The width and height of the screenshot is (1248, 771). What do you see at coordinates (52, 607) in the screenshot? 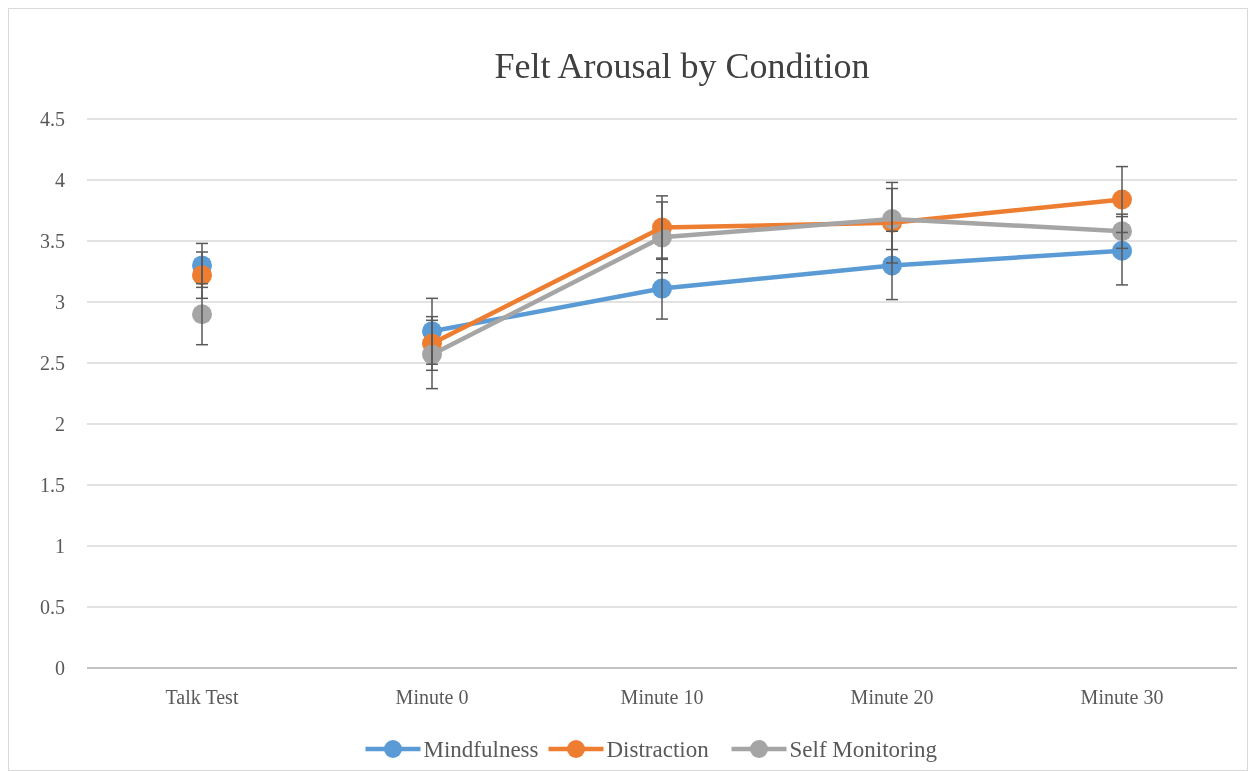
I see `y-tick-label: 0.5` at bounding box center [52, 607].